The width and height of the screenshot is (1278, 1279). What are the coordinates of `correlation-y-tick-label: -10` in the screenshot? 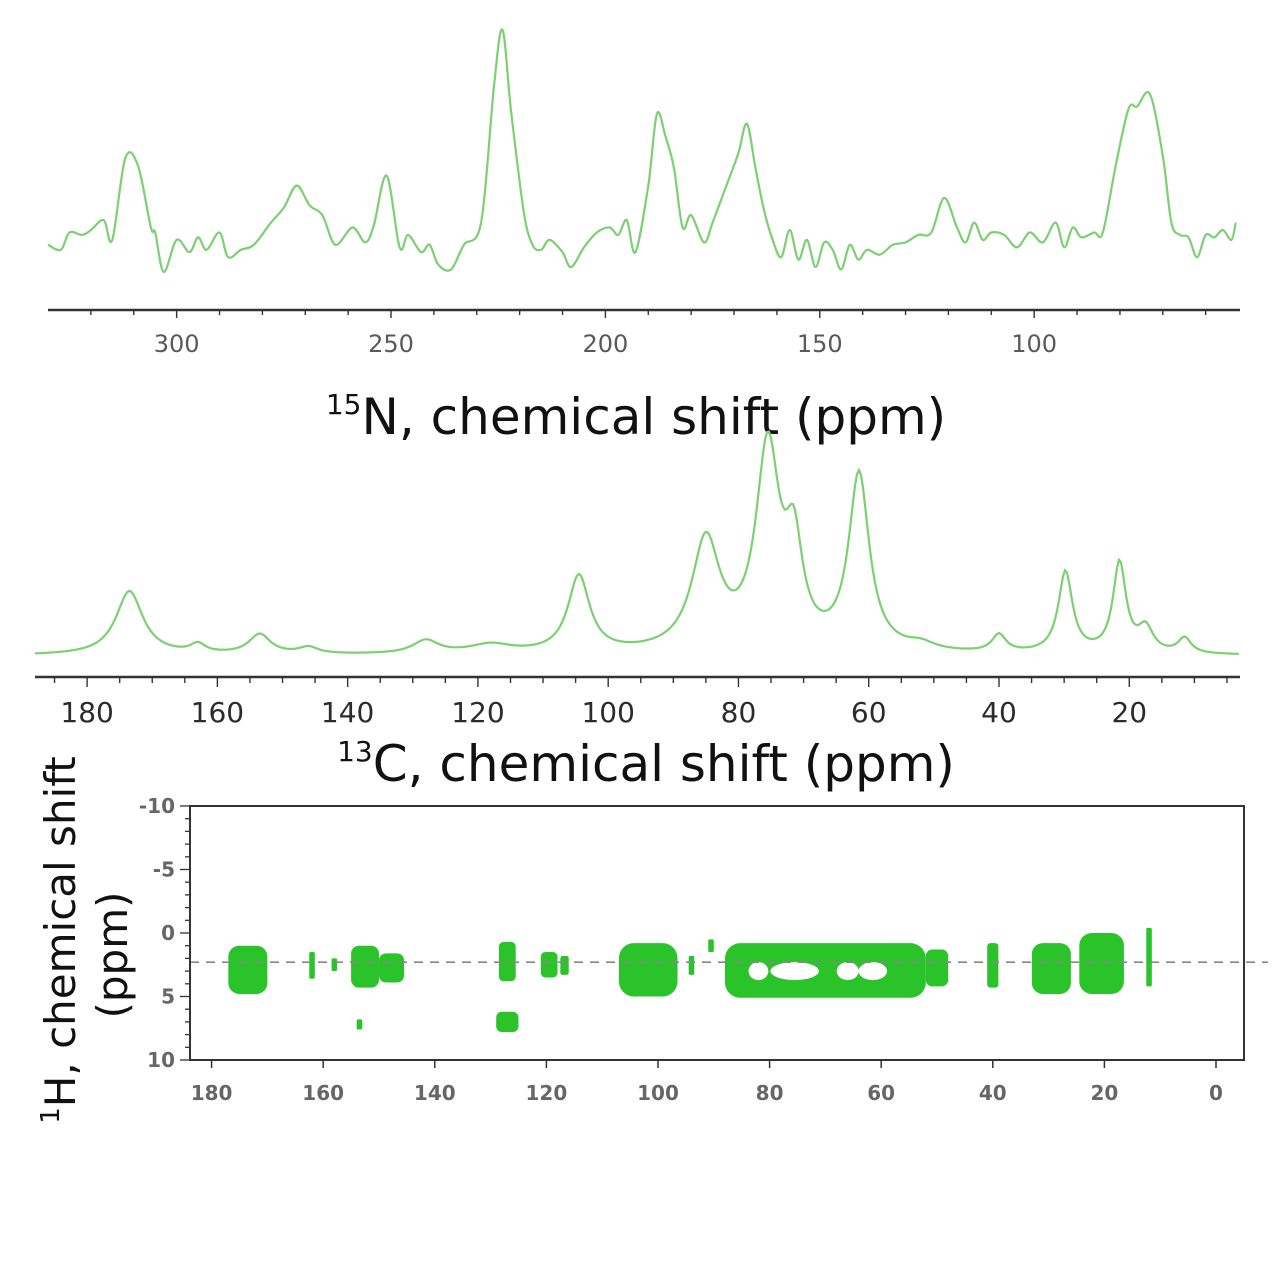 It's located at (157, 806).